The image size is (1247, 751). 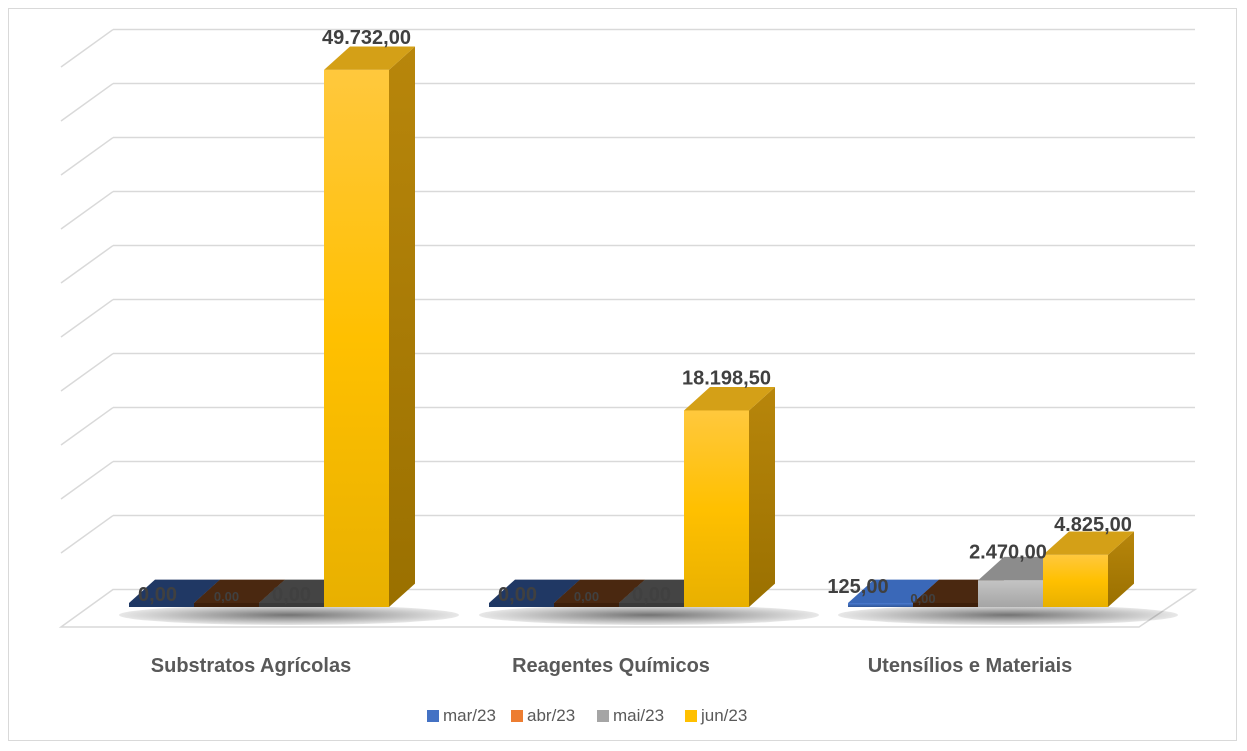 I want to click on category-label: Reagentes Químicos, so click(x=611, y=666).